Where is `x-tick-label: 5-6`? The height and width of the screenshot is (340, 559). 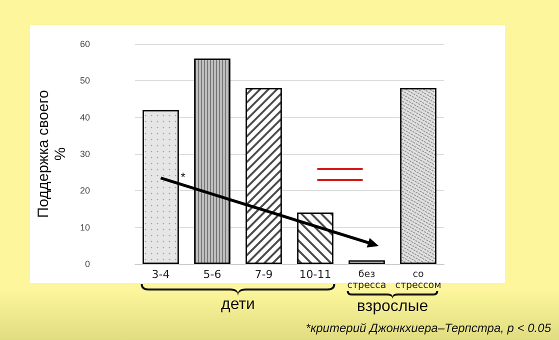 x-tick-label: 5-6 is located at coordinates (212, 274).